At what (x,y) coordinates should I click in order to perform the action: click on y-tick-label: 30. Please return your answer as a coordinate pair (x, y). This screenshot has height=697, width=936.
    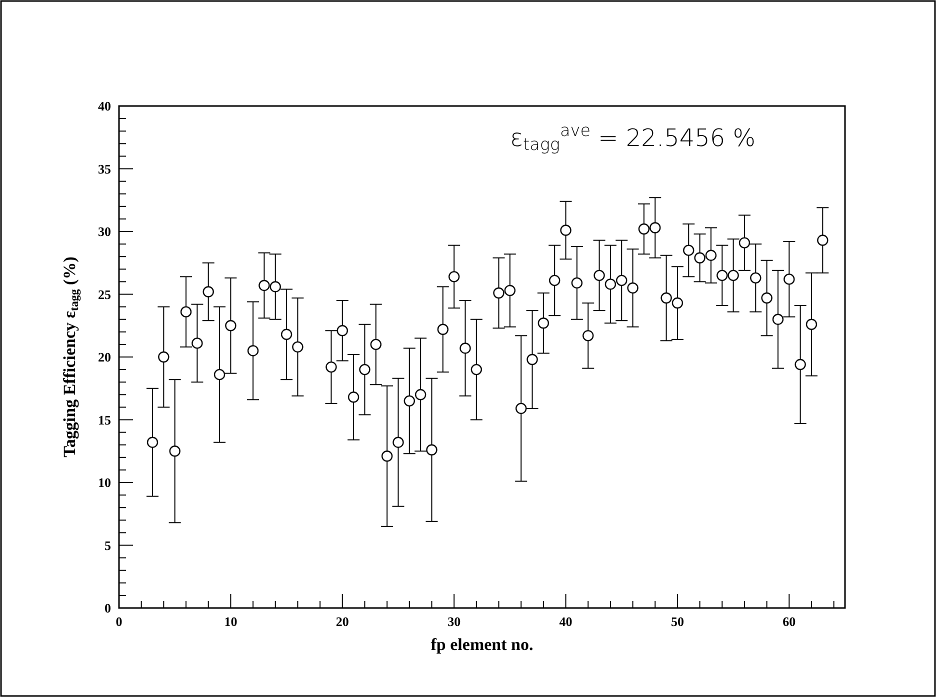
    Looking at the image, I should click on (104, 231).